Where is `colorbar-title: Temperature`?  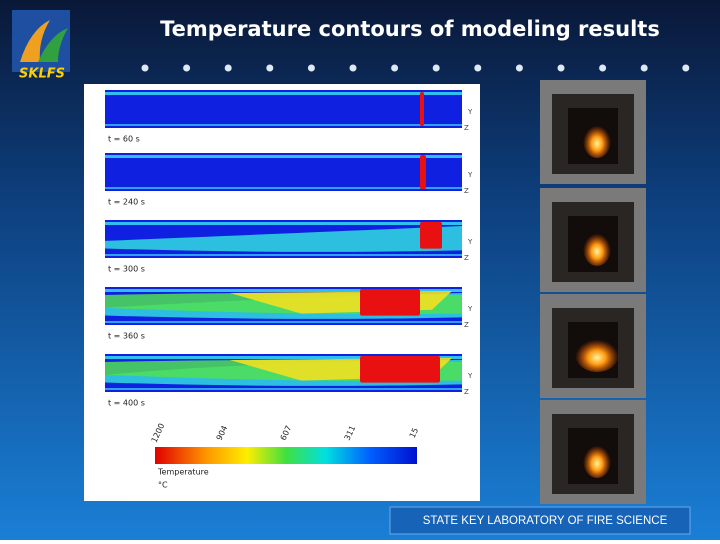 colorbar-title: Temperature is located at coordinates (183, 472).